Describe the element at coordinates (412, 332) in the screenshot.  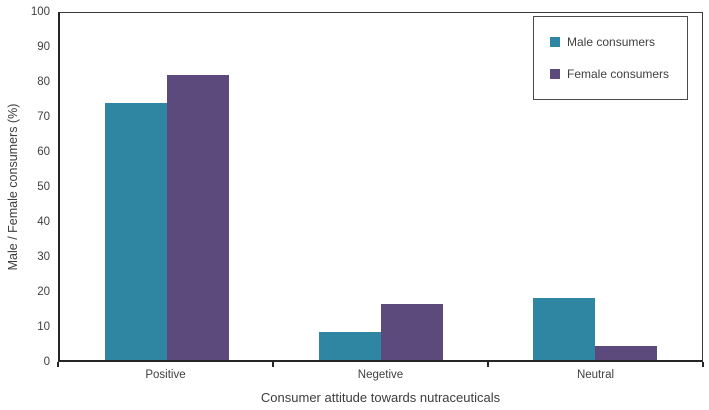
I see `bar-female-consumers-negetive` at that location.